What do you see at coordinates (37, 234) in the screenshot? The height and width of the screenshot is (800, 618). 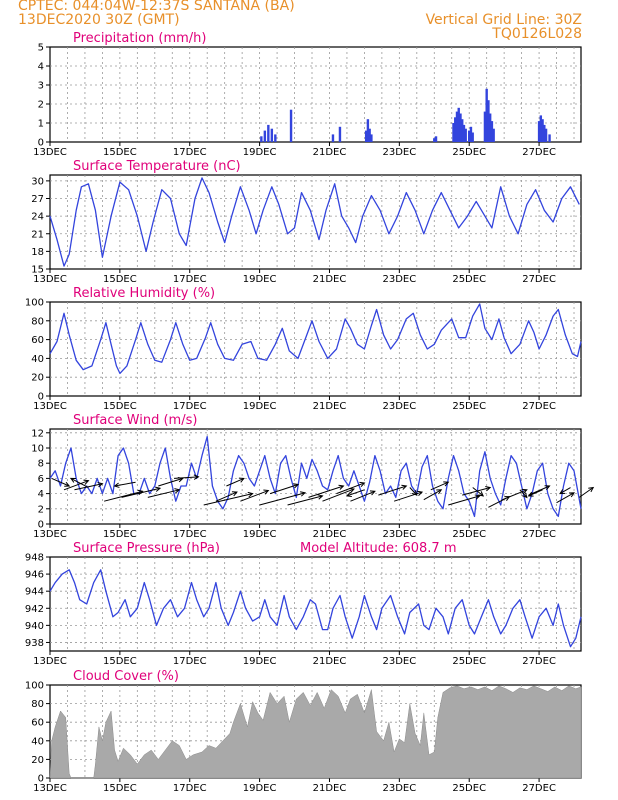 I see `y-tick-label: 21` at bounding box center [37, 234].